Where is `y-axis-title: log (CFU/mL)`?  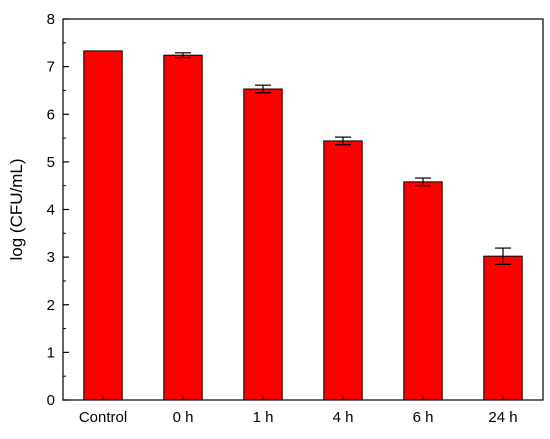 y-axis-title: log (CFU/mL) is located at coordinates (16, 209).